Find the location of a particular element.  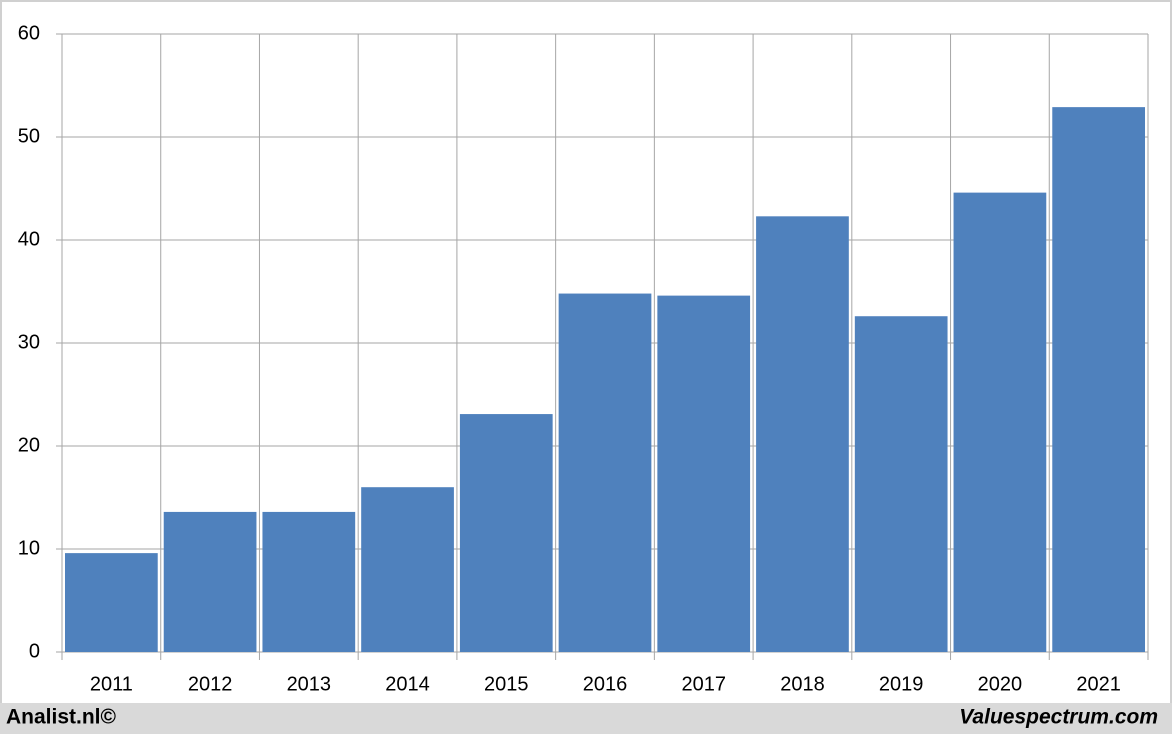

x-tick-label: 2011 is located at coordinates (111, 684).